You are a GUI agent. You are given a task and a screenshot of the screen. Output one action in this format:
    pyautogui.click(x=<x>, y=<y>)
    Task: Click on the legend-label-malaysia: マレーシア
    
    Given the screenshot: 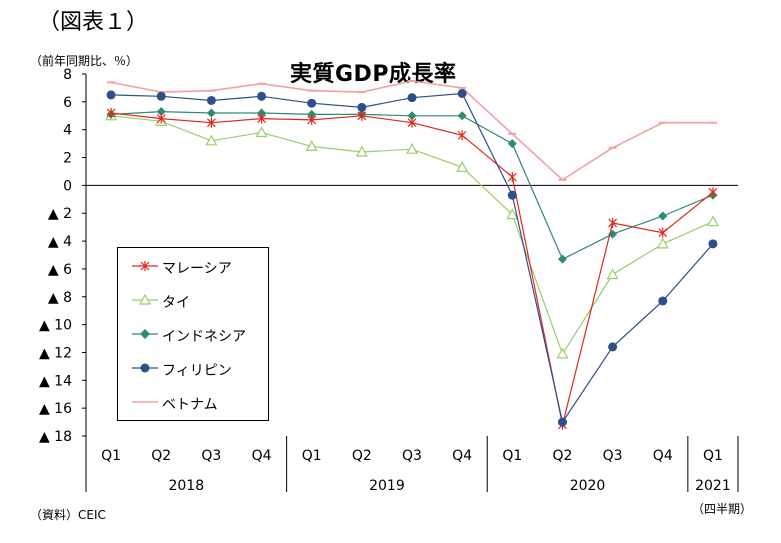 What is the action you would take?
    pyautogui.click(x=197, y=269)
    